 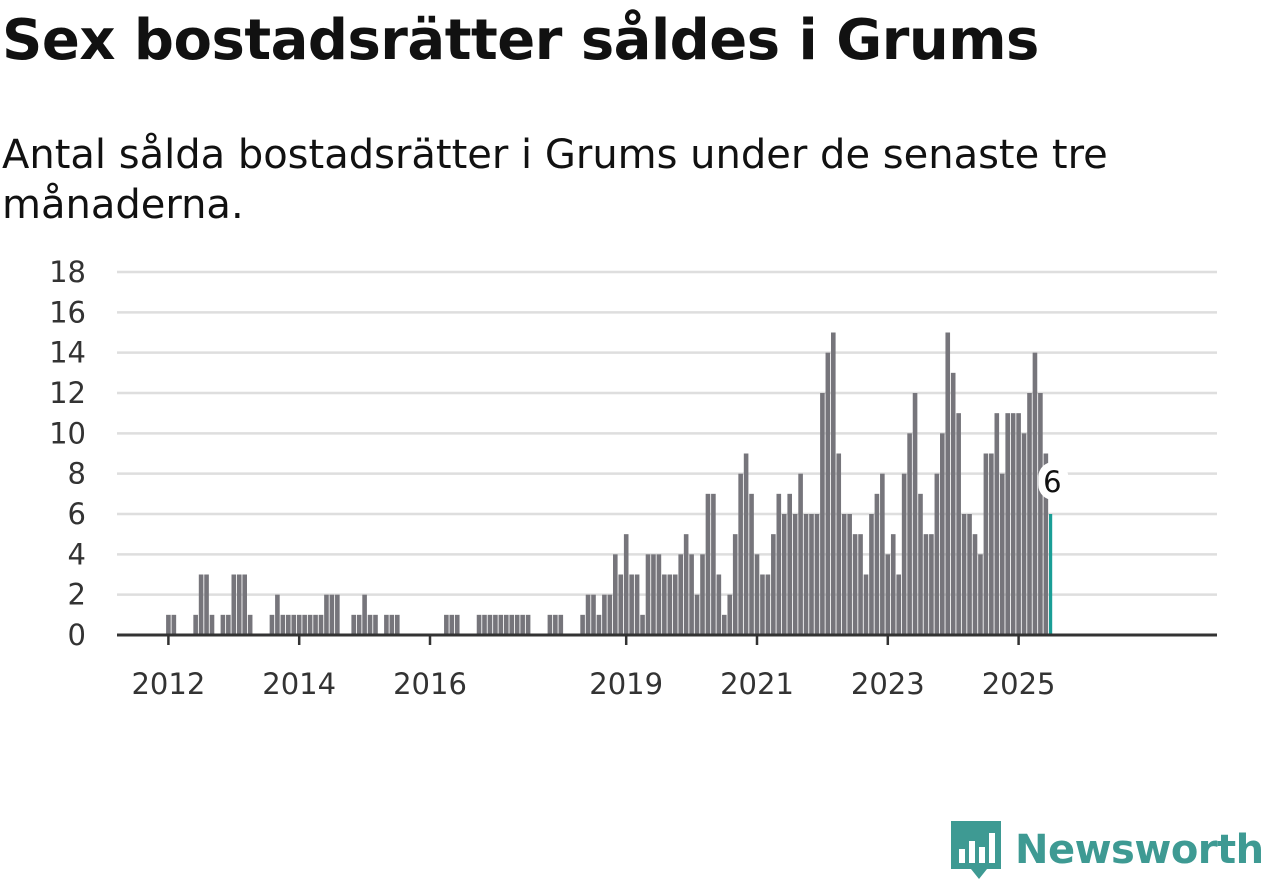 I want to click on y-tick-label: 0, so click(x=77, y=635).